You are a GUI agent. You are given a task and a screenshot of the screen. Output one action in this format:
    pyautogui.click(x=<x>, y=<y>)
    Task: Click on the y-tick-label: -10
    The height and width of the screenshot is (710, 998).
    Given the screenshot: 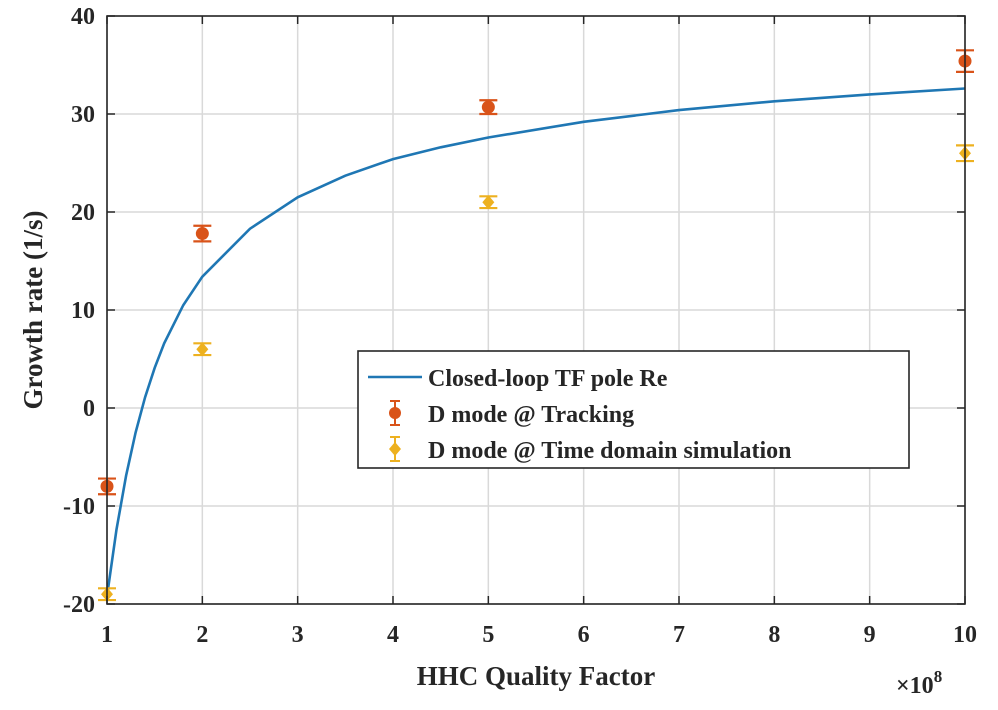 What is the action you would take?
    pyautogui.click(x=79, y=507)
    